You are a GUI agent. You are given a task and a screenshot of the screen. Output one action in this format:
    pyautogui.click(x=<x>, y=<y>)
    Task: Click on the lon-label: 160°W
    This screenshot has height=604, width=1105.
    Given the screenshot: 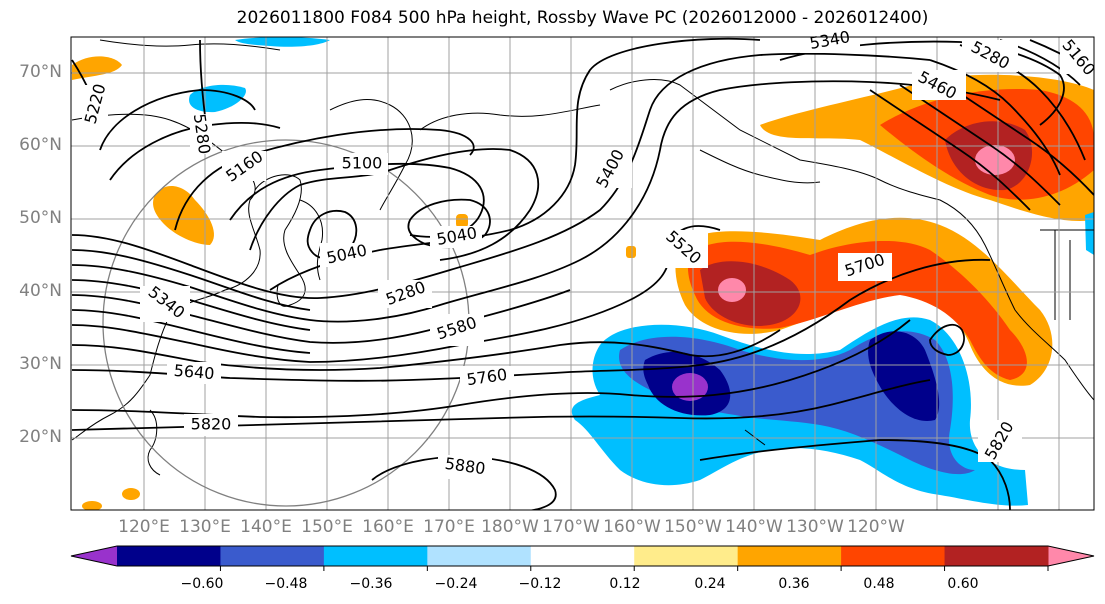 What is the action you would take?
    pyautogui.click(x=632, y=527)
    